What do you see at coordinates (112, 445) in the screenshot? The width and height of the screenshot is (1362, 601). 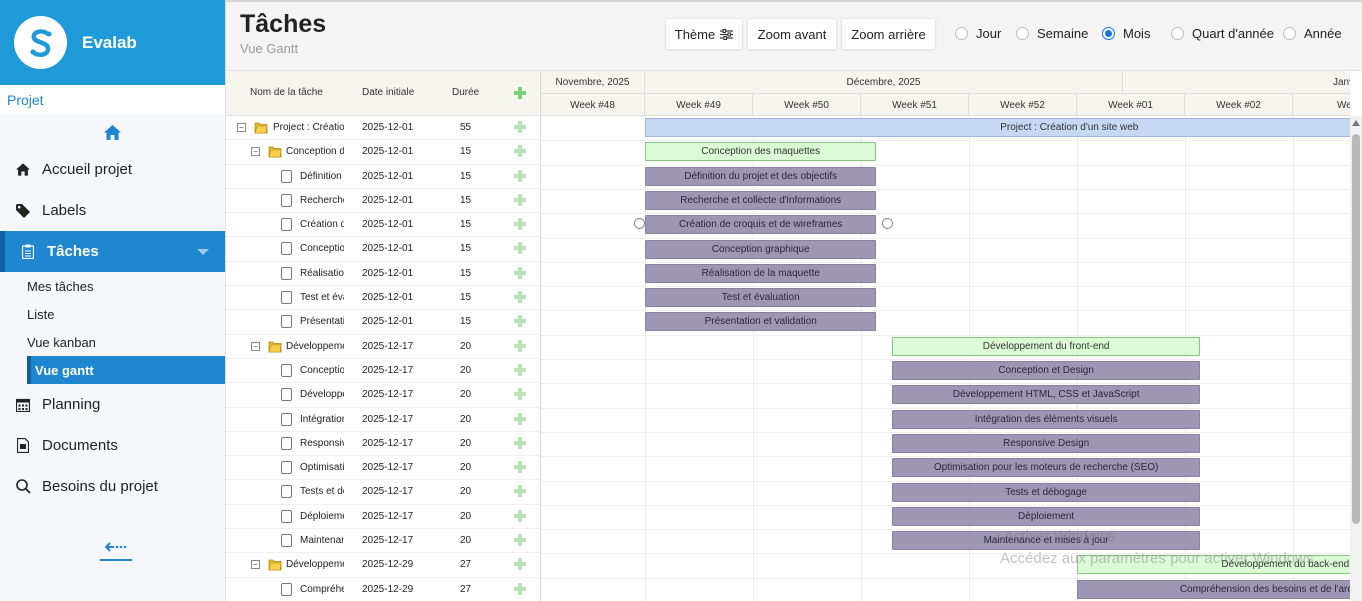 I see `nav-item-documents: Documents` at bounding box center [112, 445].